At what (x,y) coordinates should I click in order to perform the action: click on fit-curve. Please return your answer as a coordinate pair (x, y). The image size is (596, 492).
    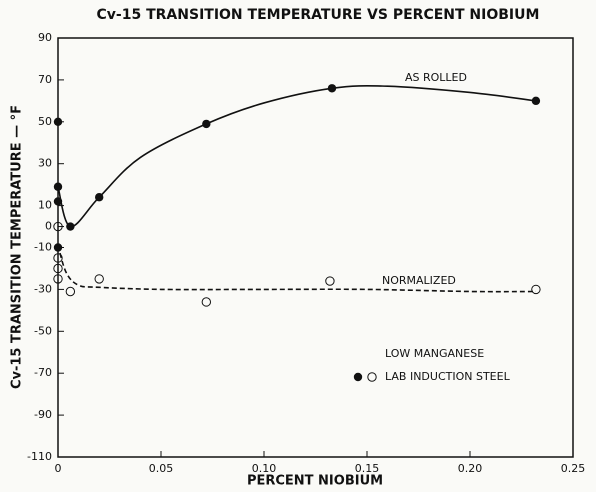
    Looking at the image, I should click on (296, 269).